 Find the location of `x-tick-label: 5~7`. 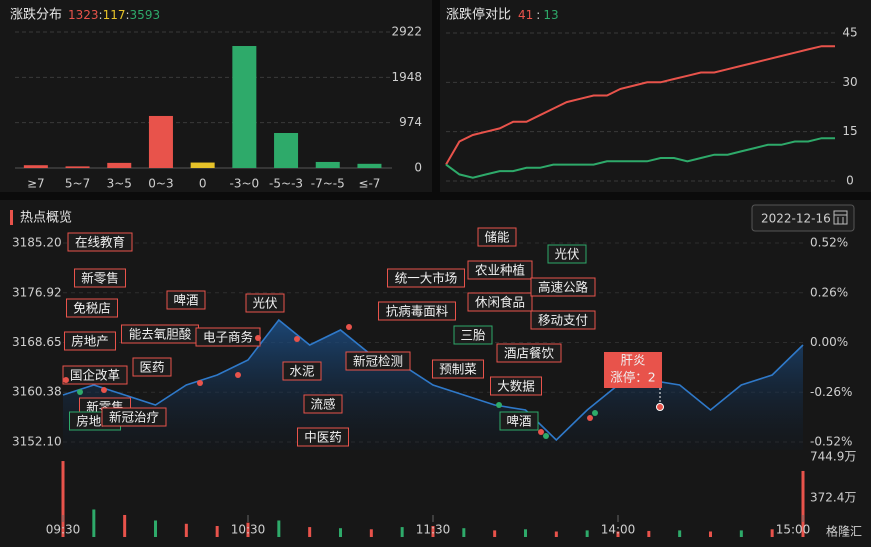

x-tick-label: 5~7 is located at coordinates (77, 184).